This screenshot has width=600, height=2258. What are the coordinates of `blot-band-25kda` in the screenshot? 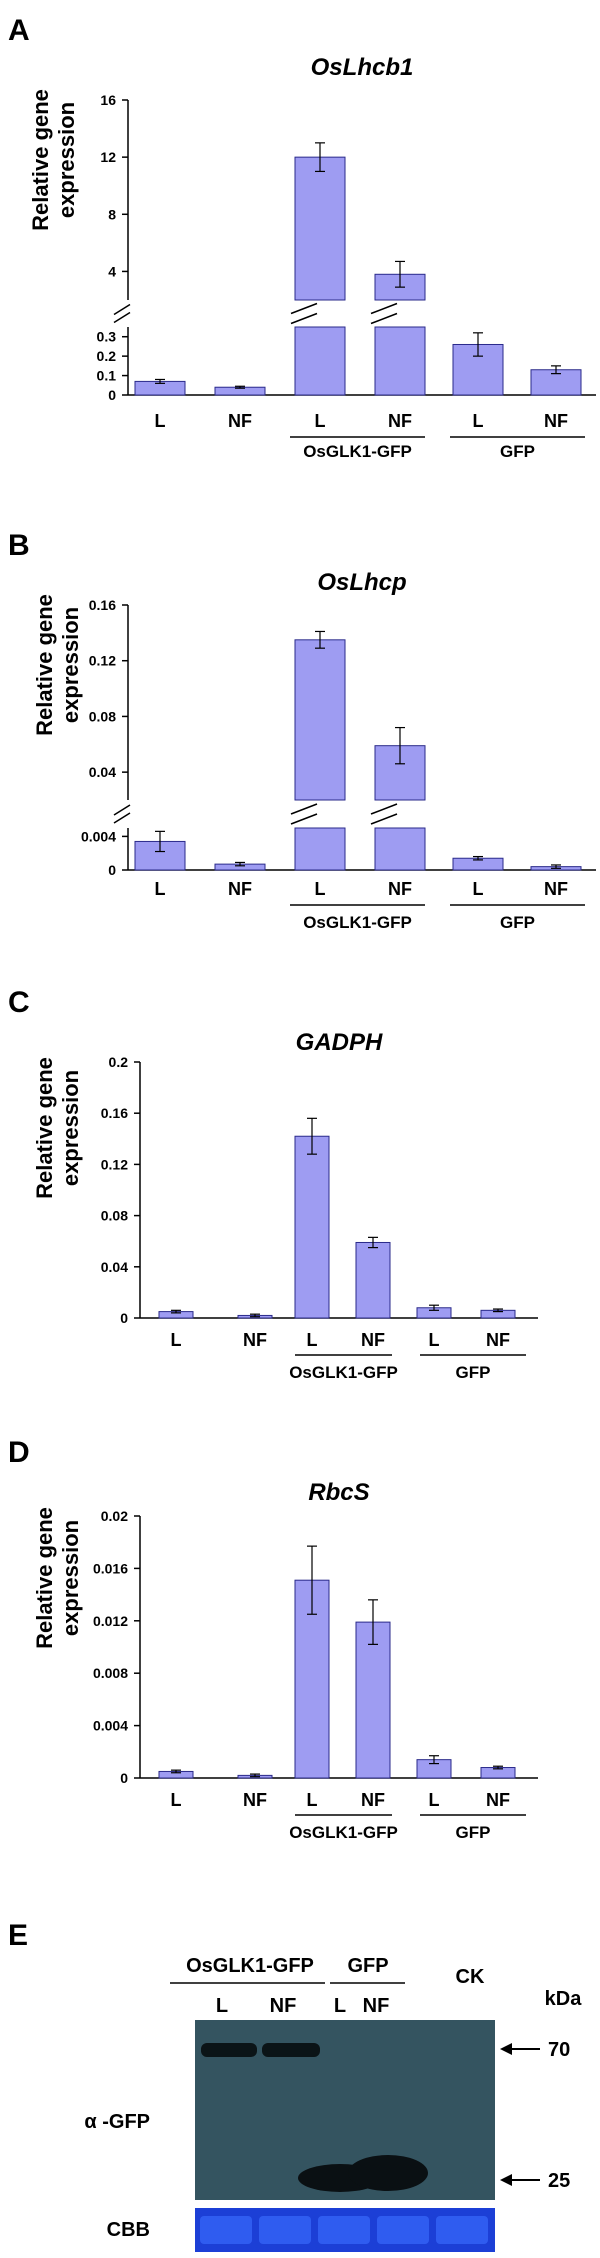 It's located at (388, 2173).